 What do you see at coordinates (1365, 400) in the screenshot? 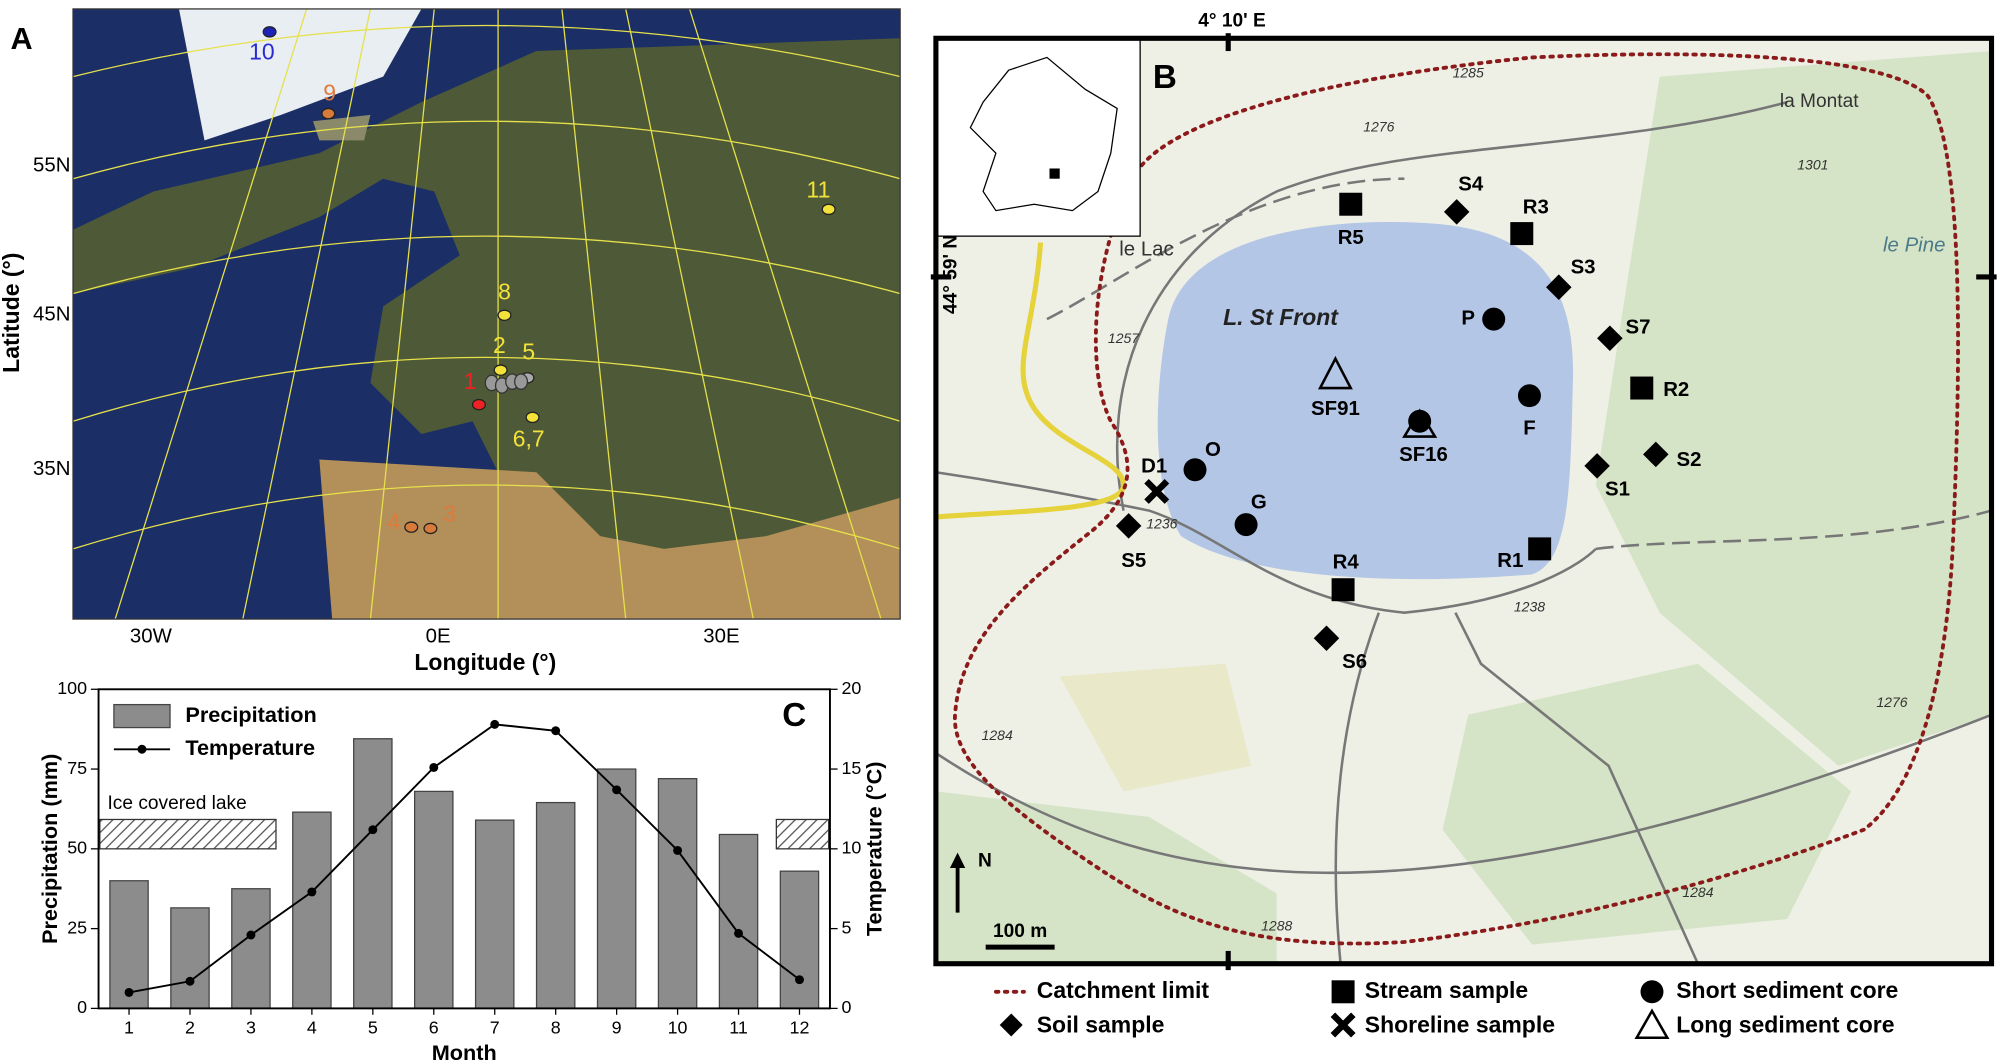
I see `lake` at bounding box center [1365, 400].